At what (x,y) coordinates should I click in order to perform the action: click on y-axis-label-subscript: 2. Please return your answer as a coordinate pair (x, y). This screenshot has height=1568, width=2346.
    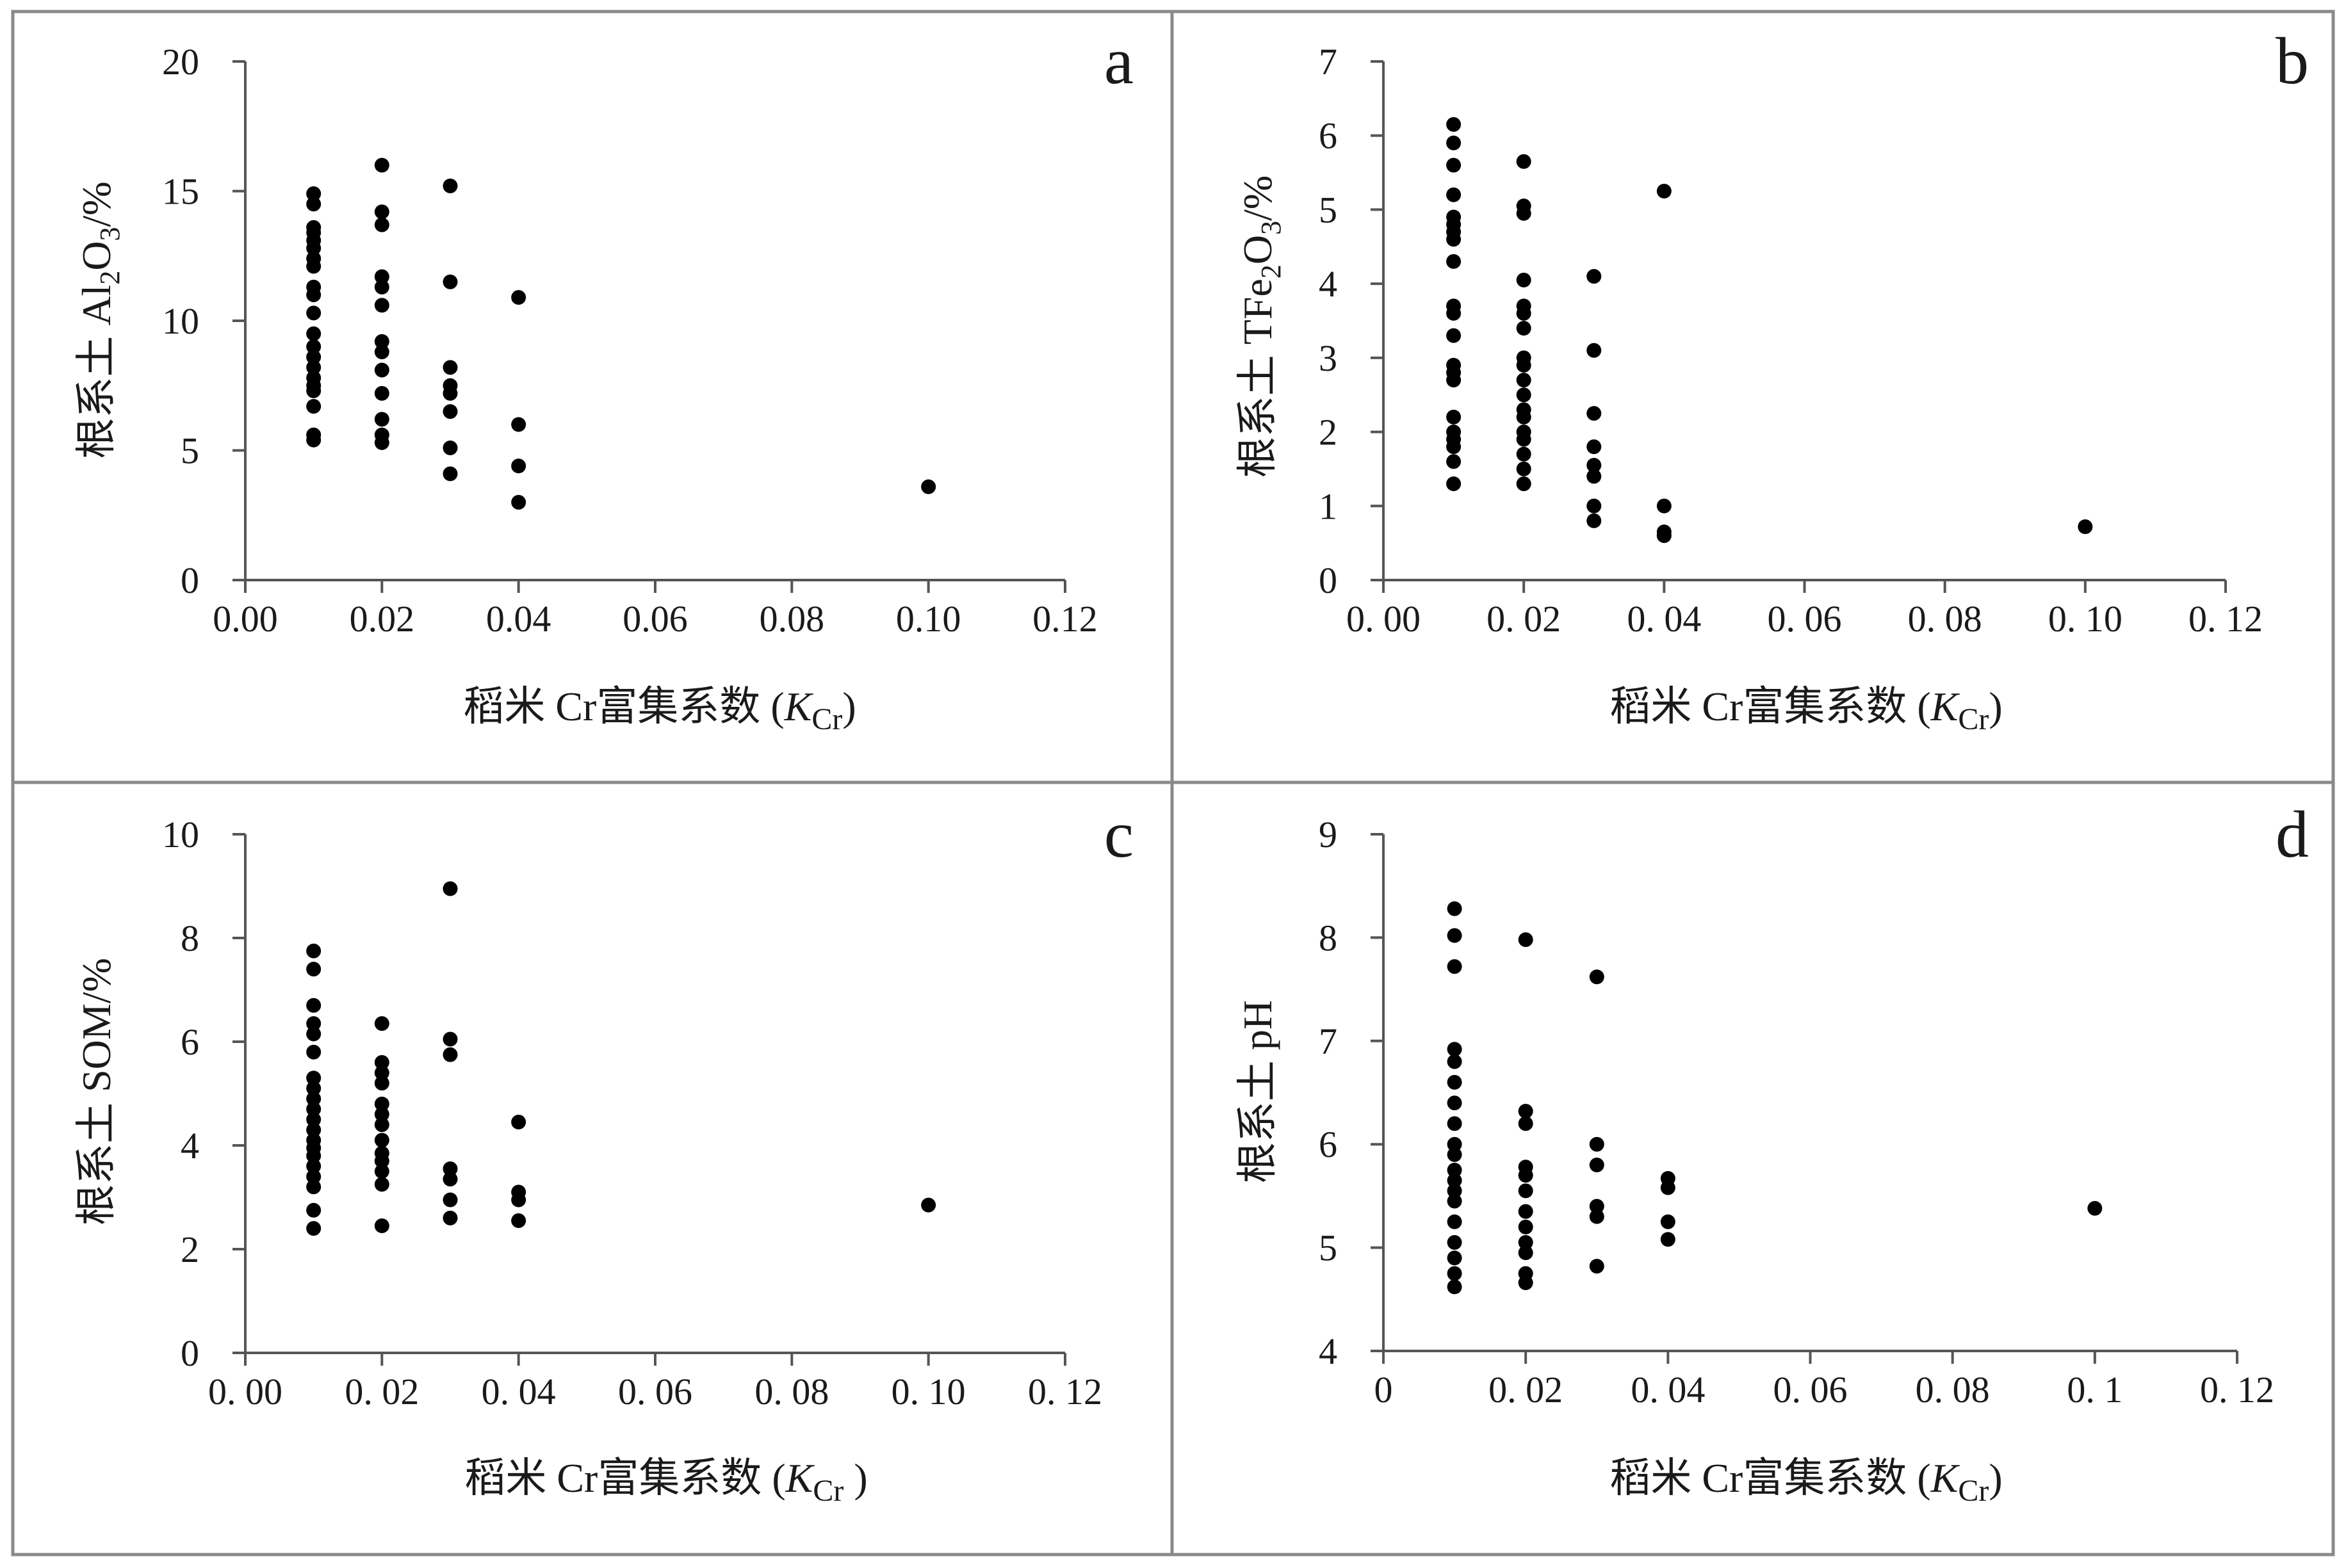
    Looking at the image, I should click on (1271, 271).